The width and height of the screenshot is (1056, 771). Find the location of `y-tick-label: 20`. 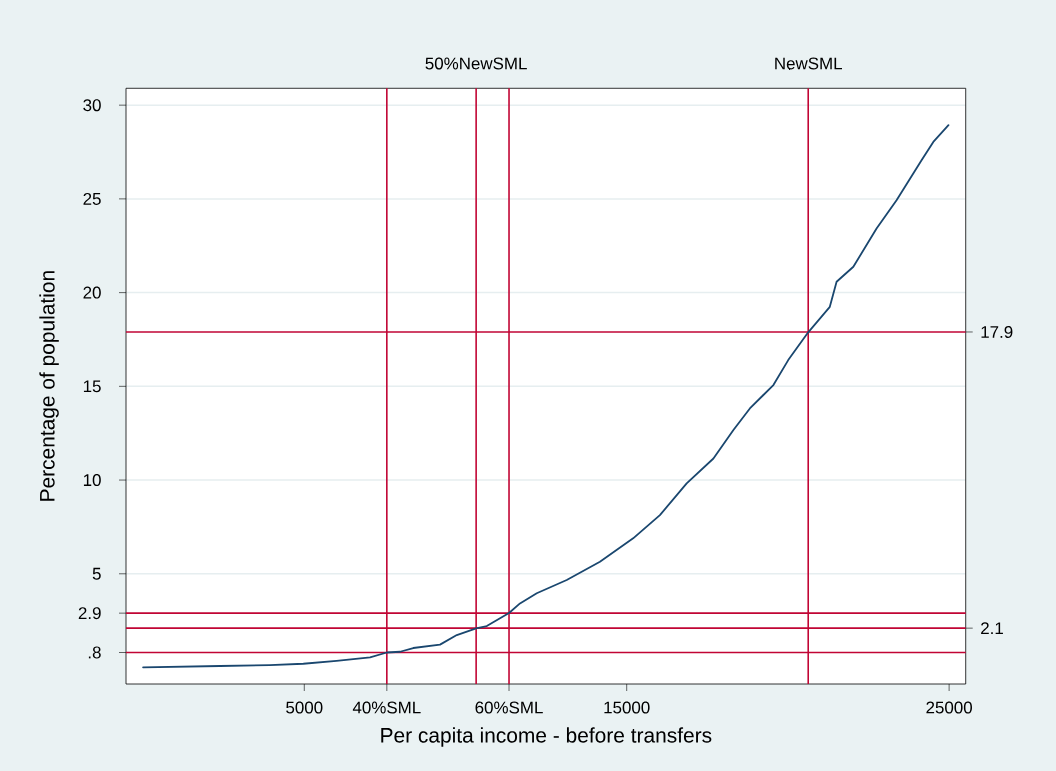

y-tick-label: 20 is located at coordinates (92, 292).